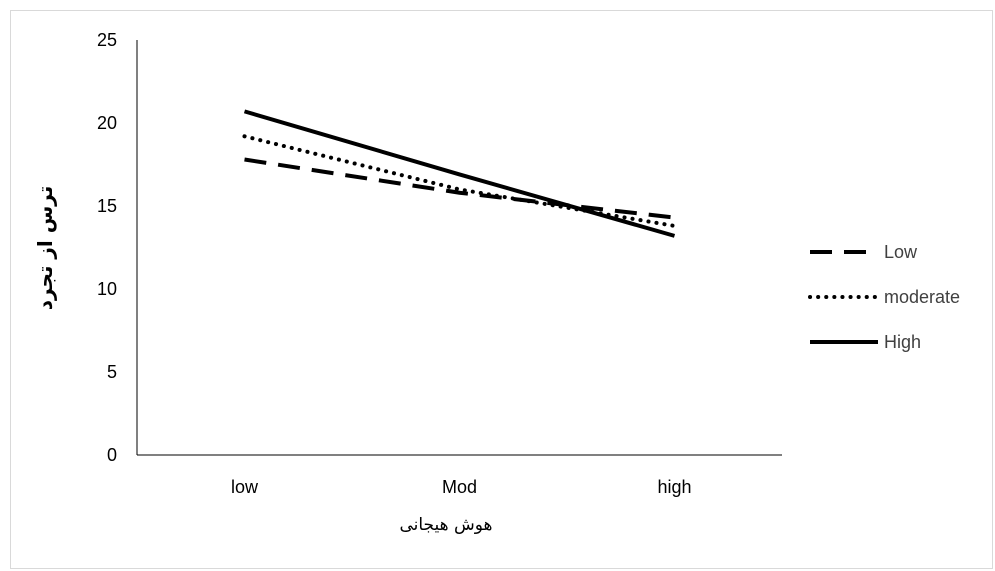 Image resolution: width=995 pixels, height=571 pixels. I want to click on legend-label: Low, so click(901, 252).